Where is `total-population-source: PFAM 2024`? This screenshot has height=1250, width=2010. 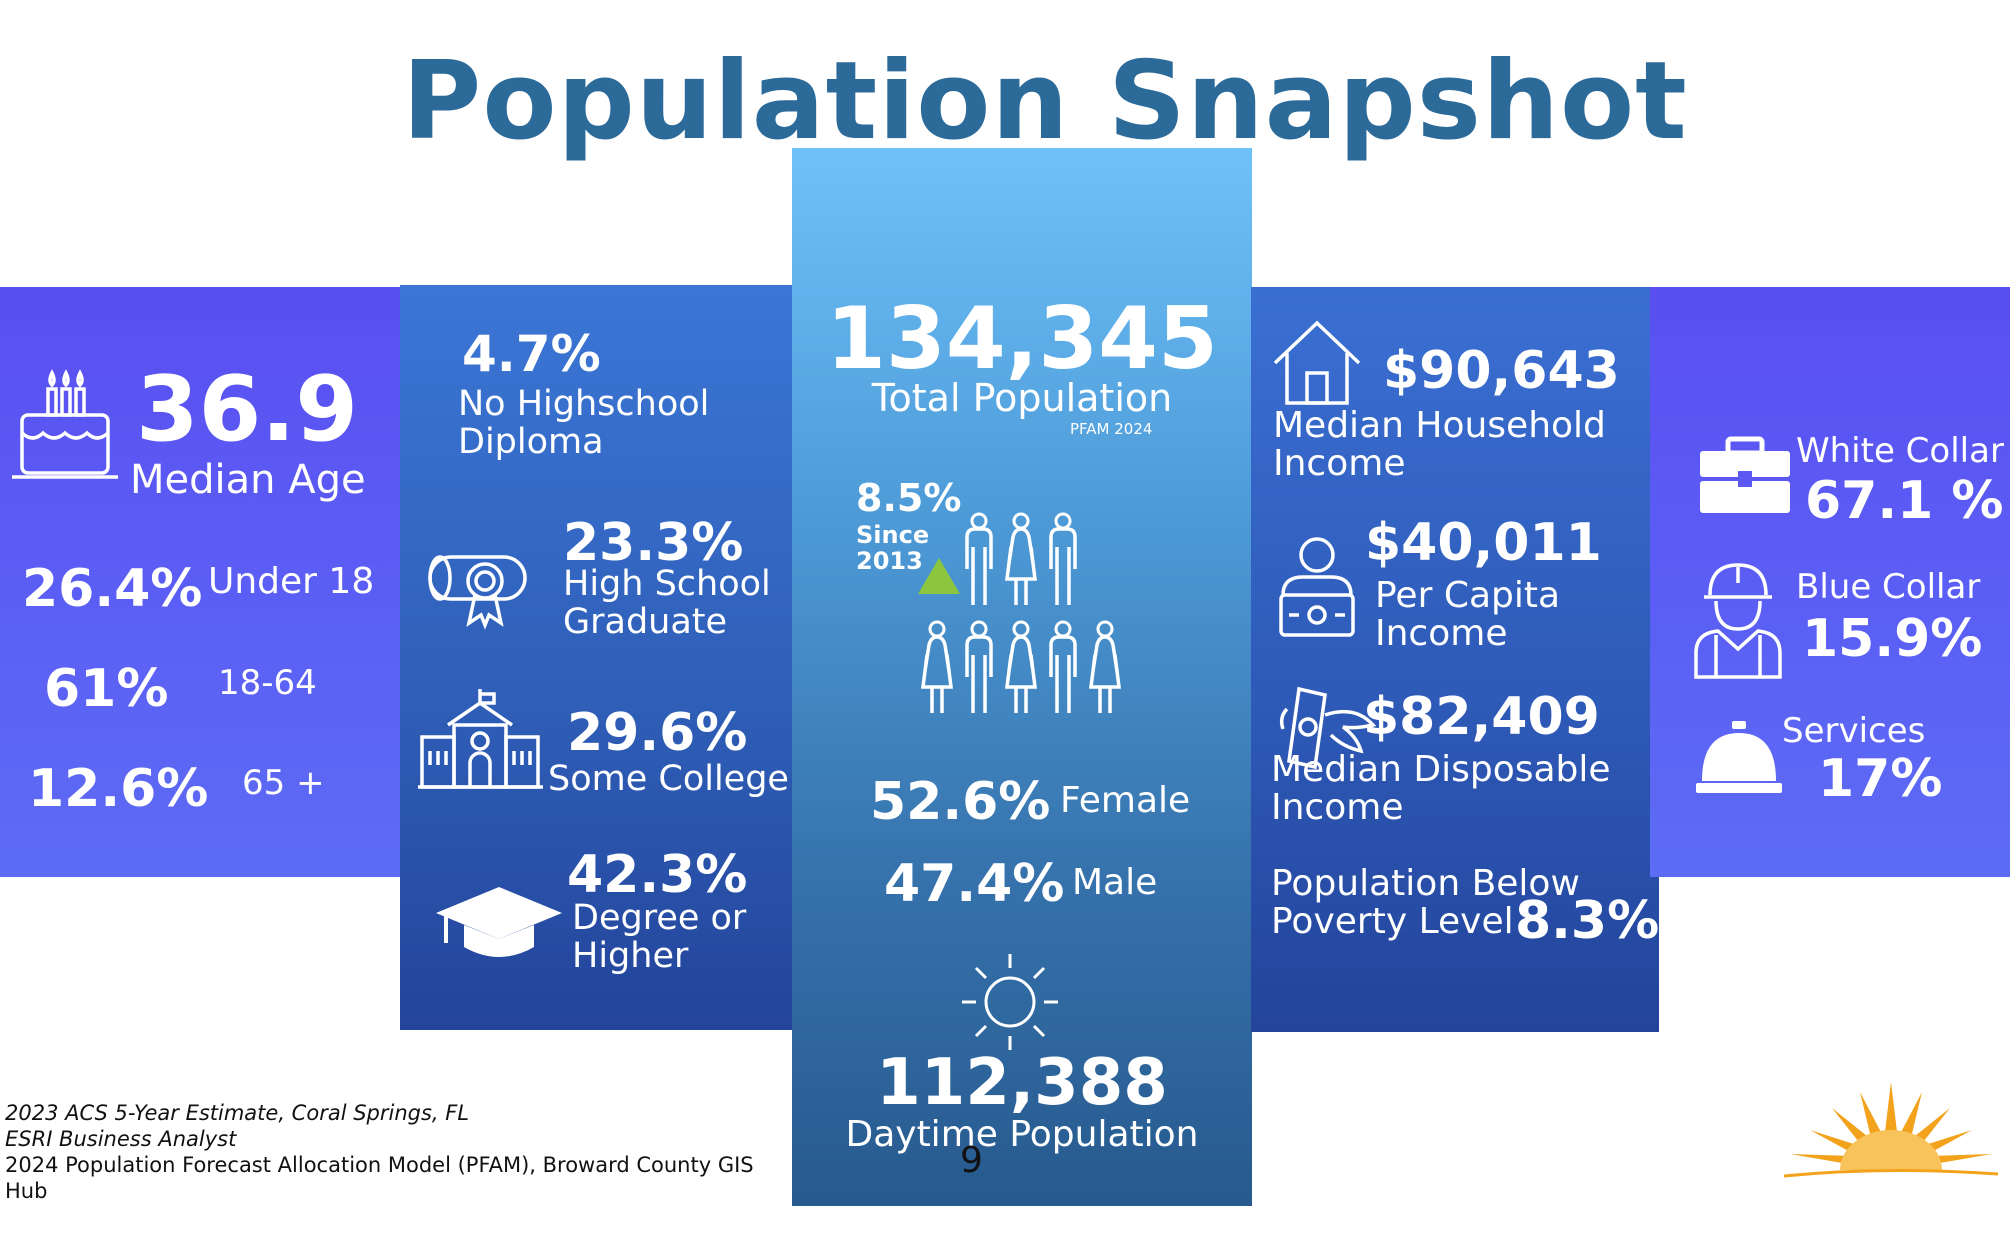 total-population-source: PFAM 2024 is located at coordinates (1111, 429).